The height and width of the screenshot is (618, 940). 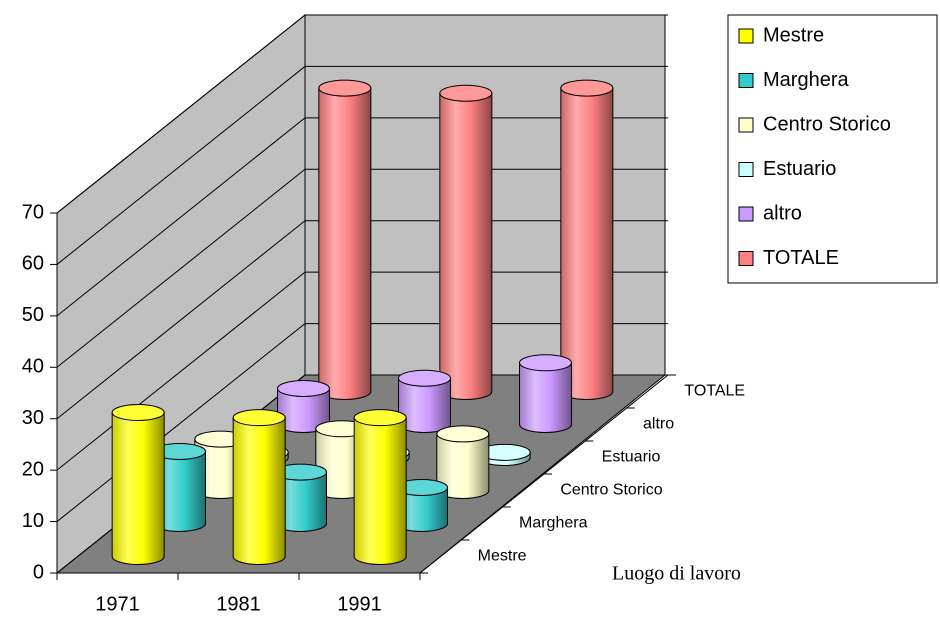 What do you see at coordinates (33, 418) in the screenshot?
I see `y-tick-label: 30` at bounding box center [33, 418].